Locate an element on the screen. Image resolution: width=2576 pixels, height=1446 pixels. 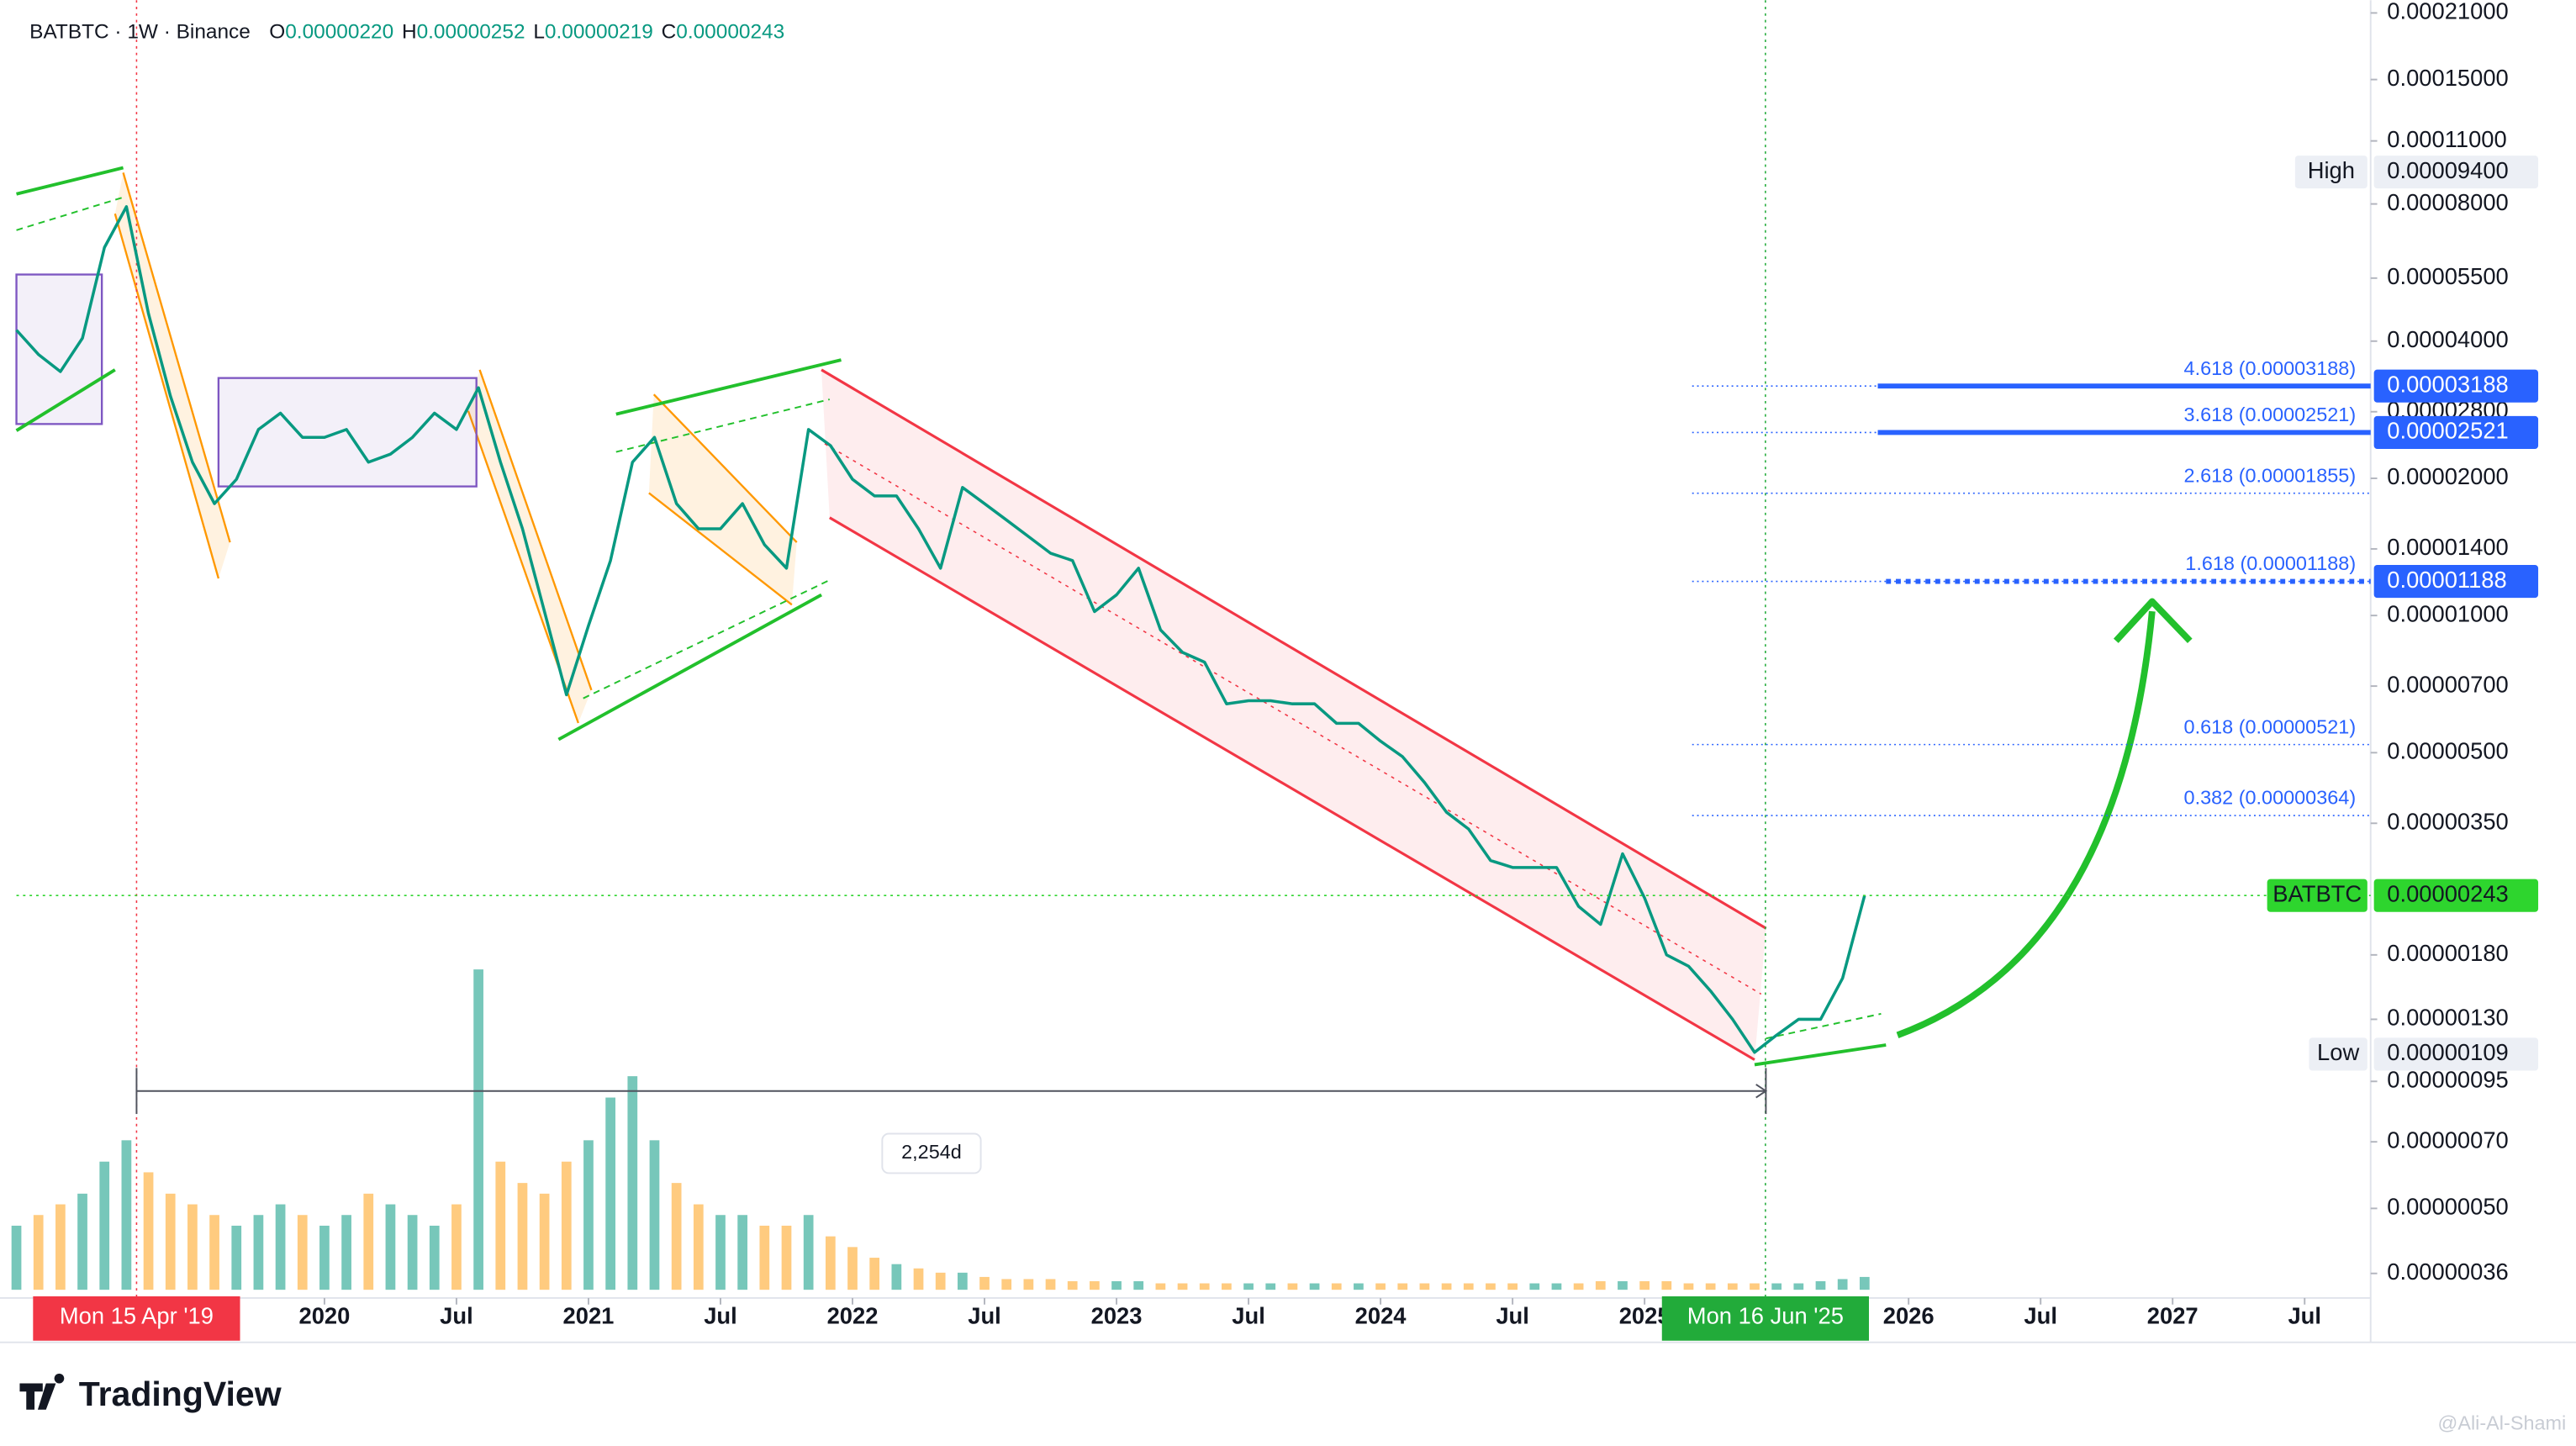
ohlc-value: 0.00000220 is located at coordinates (339, 32).